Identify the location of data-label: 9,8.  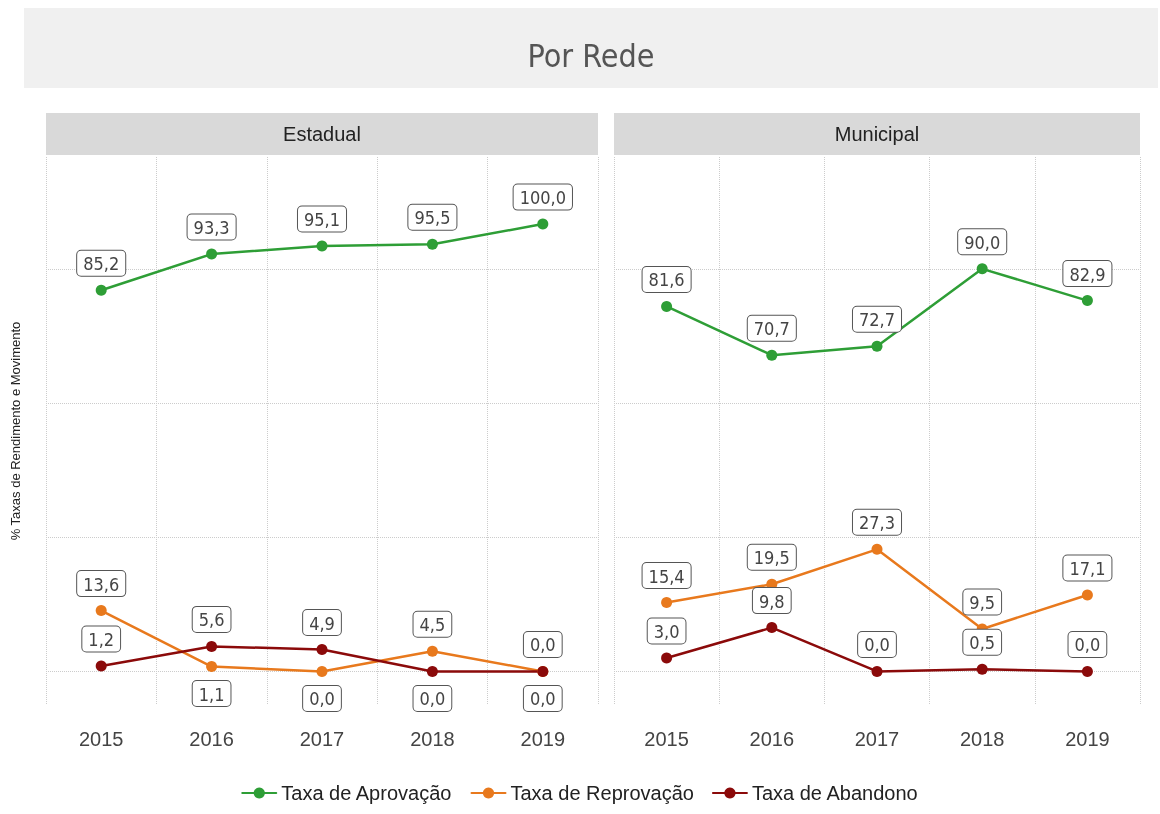
(771, 601).